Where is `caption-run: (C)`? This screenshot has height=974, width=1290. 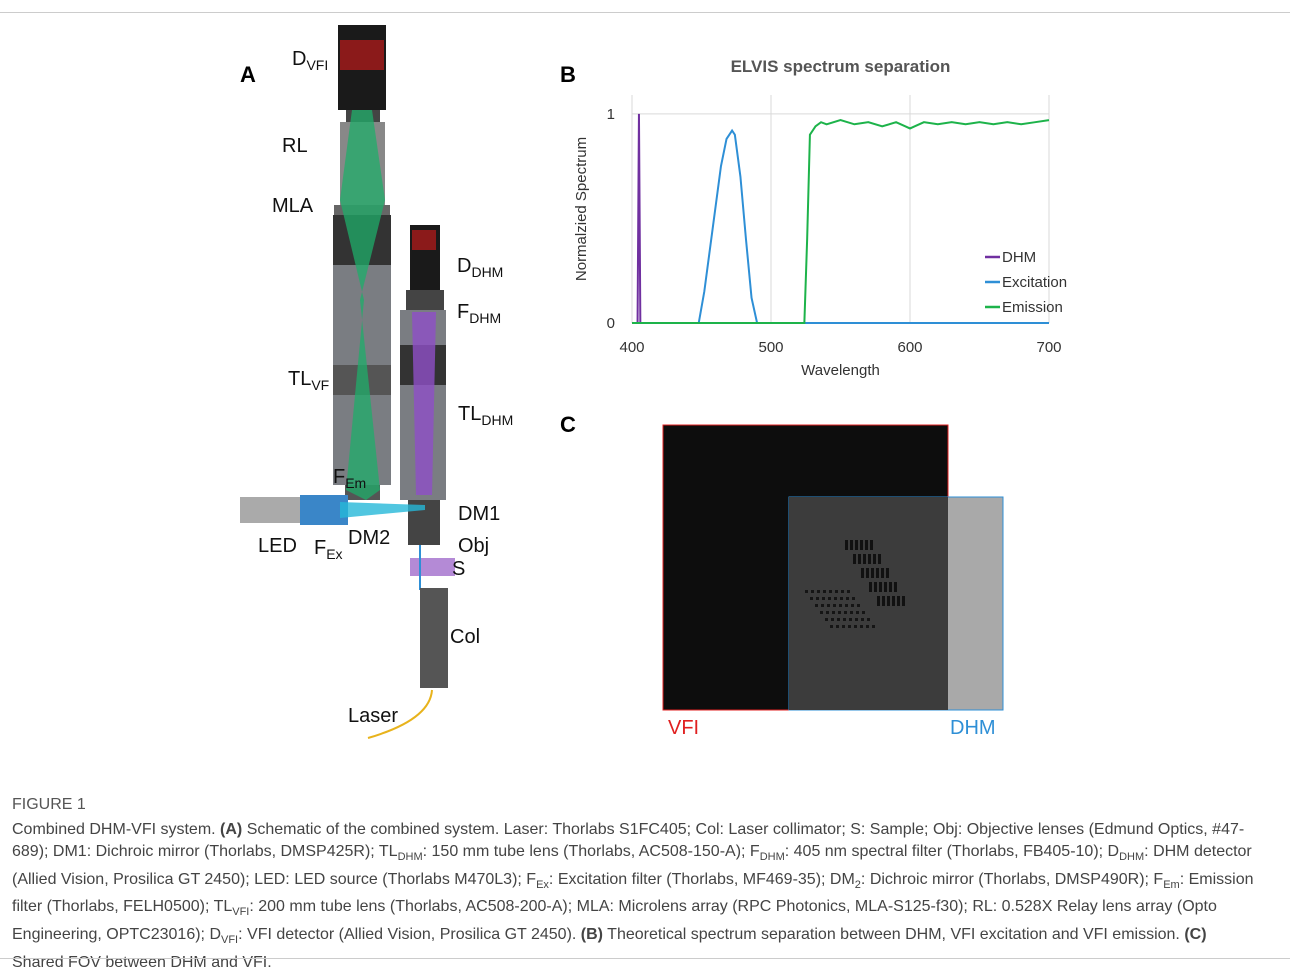
caption-run: (C) is located at coordinates (1195, 934).